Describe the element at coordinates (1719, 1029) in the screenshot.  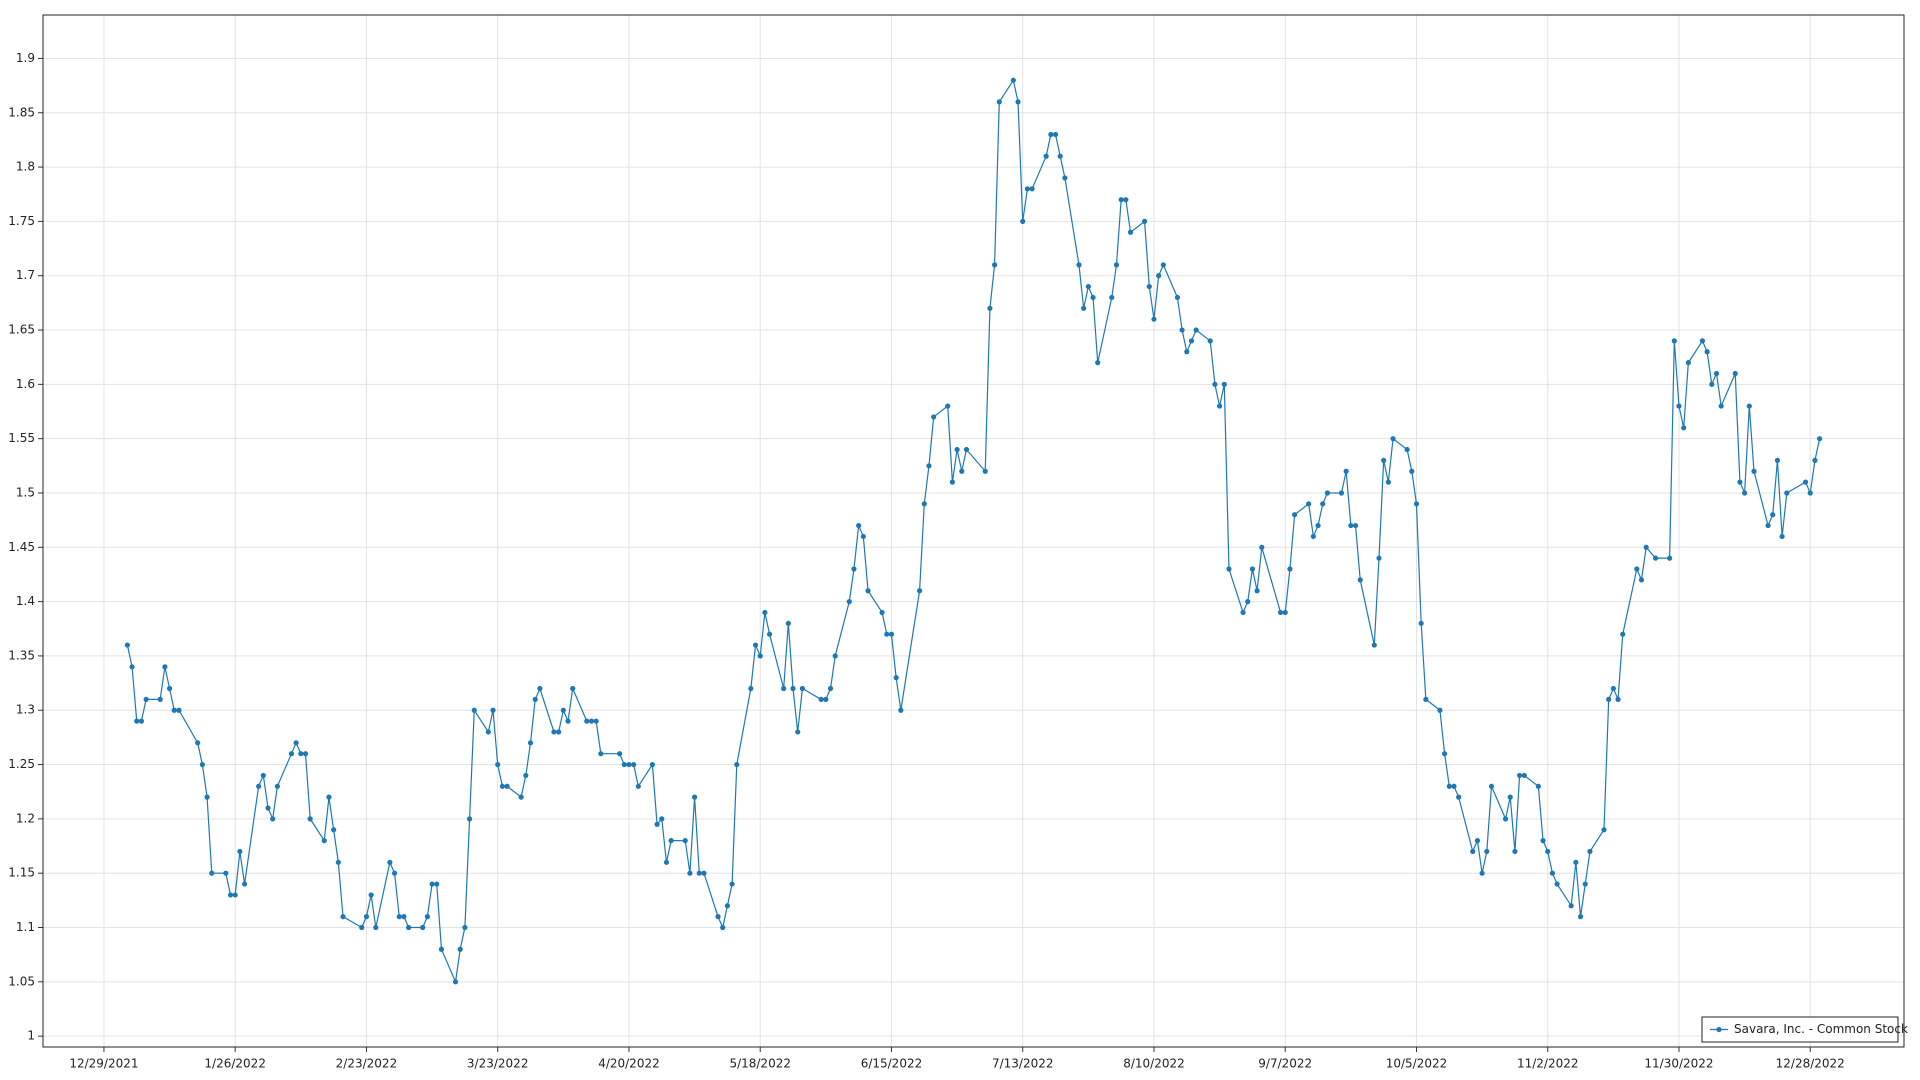
I see `legend-marker` at that location.